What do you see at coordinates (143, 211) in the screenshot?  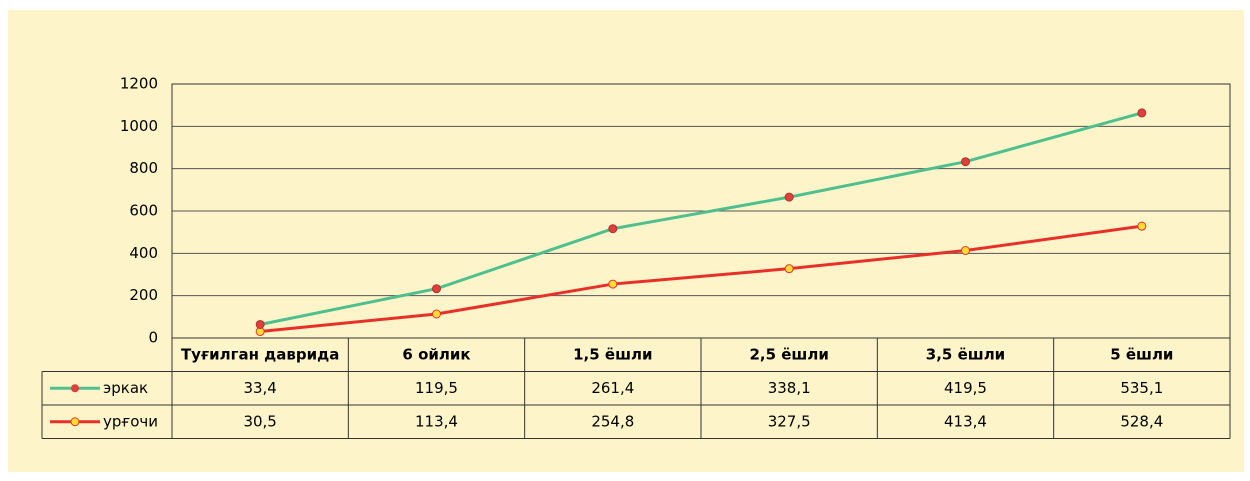 I see `y-tick-label: 600` at bounding box center [143, 211].